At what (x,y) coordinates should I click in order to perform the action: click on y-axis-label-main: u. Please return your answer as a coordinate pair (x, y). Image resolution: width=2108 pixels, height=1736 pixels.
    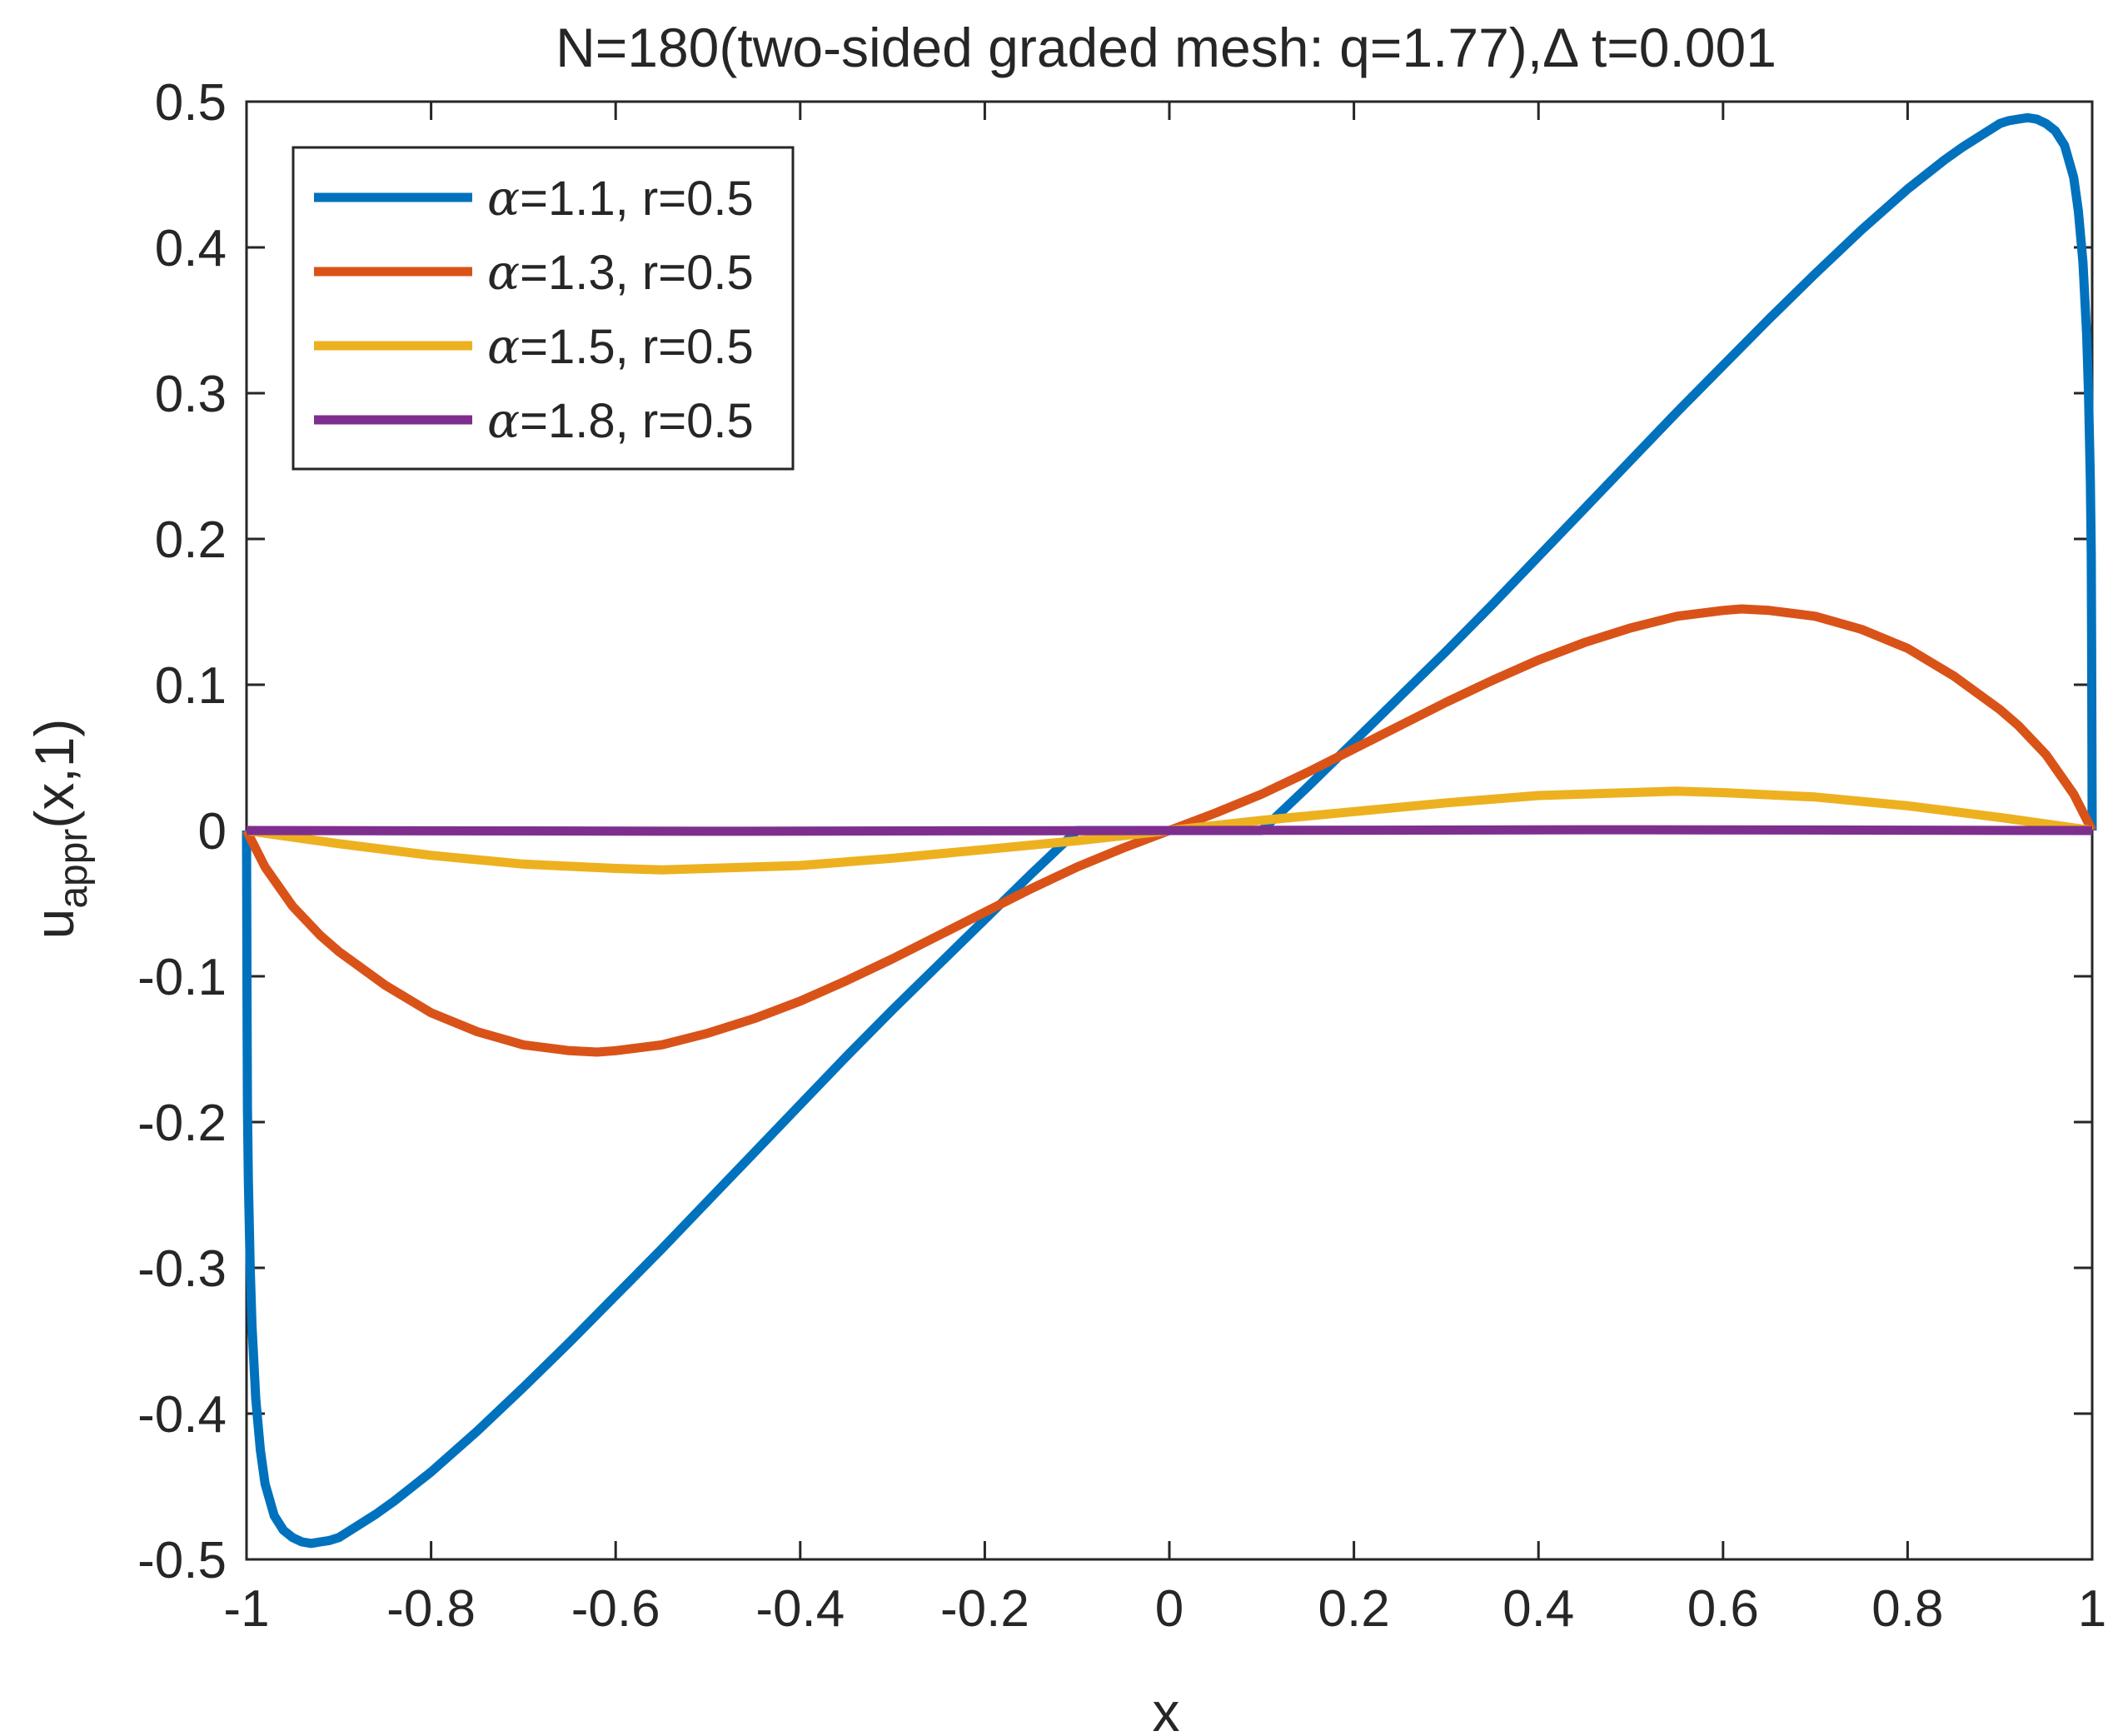
    Looking at the image, I should click on (54, 925).